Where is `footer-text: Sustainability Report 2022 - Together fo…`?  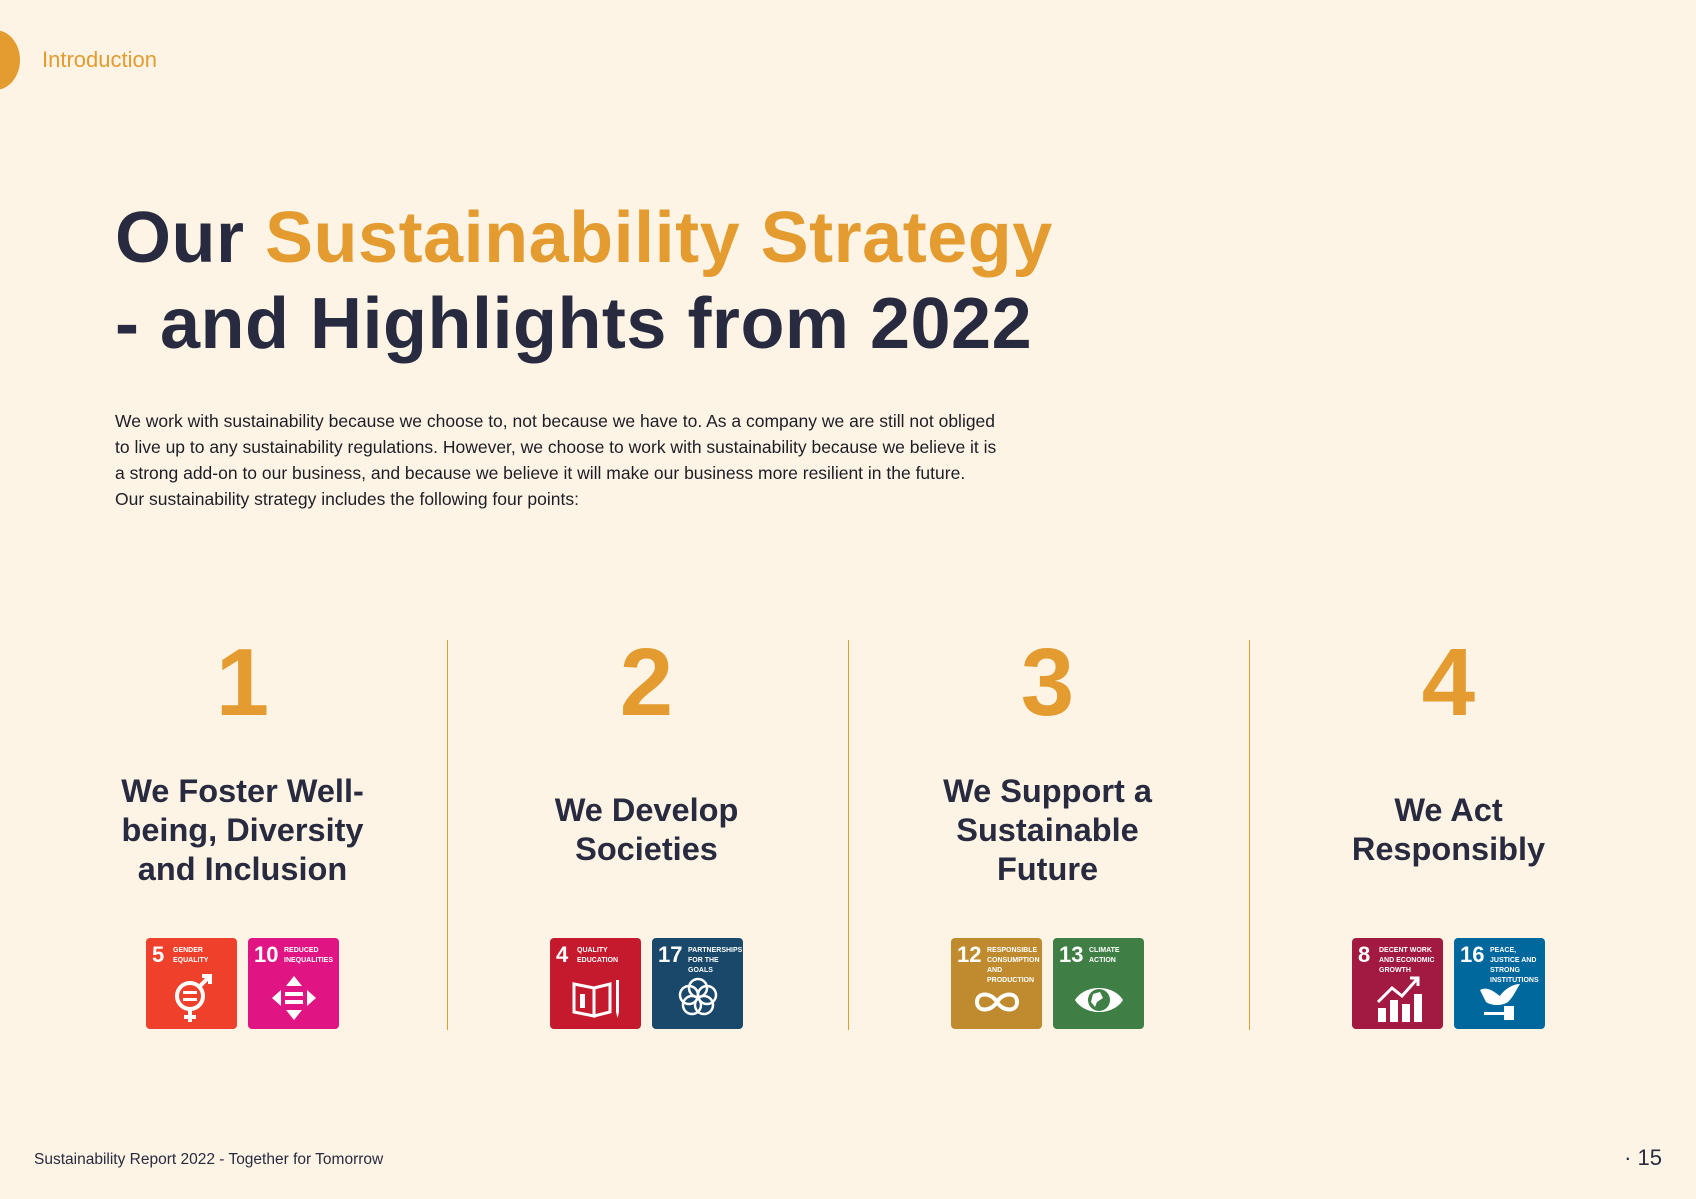 footer-text: Sustainability Report 2022 - Together fo… is located at coordinates (209, 1159).